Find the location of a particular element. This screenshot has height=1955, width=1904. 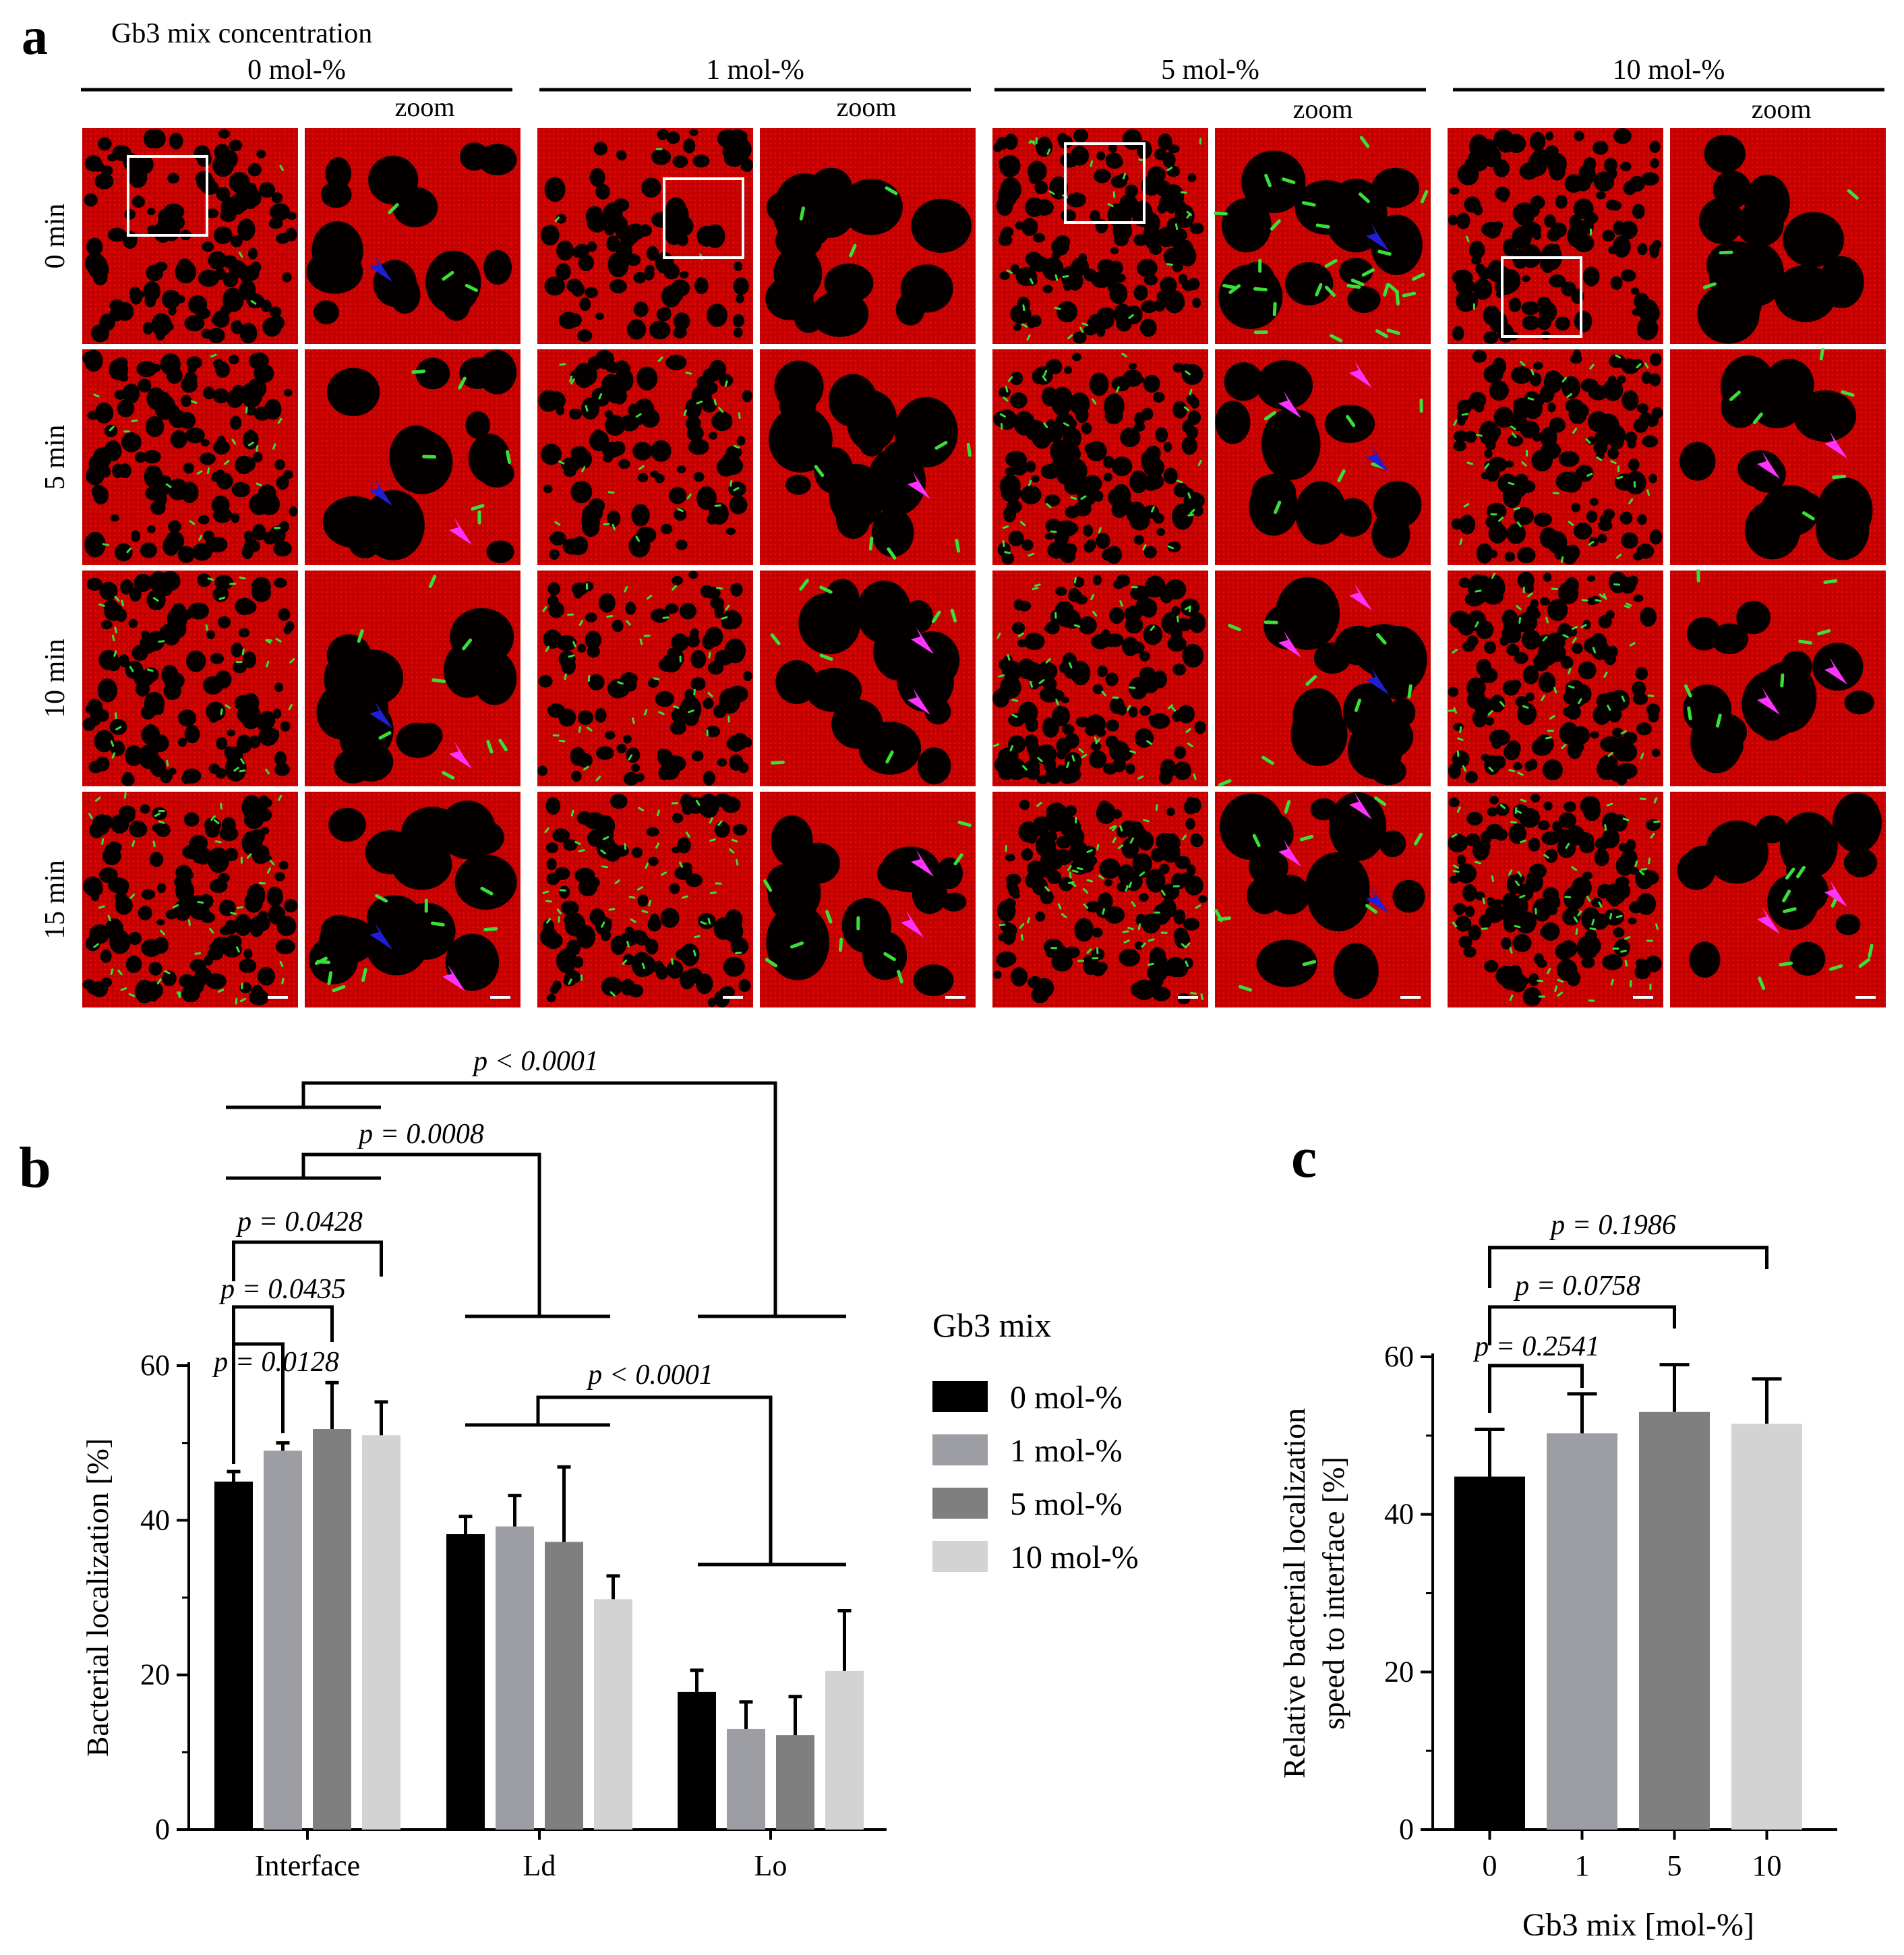

panel-a-header: Gb3 mix concentration is located at coordinates (241, 33).